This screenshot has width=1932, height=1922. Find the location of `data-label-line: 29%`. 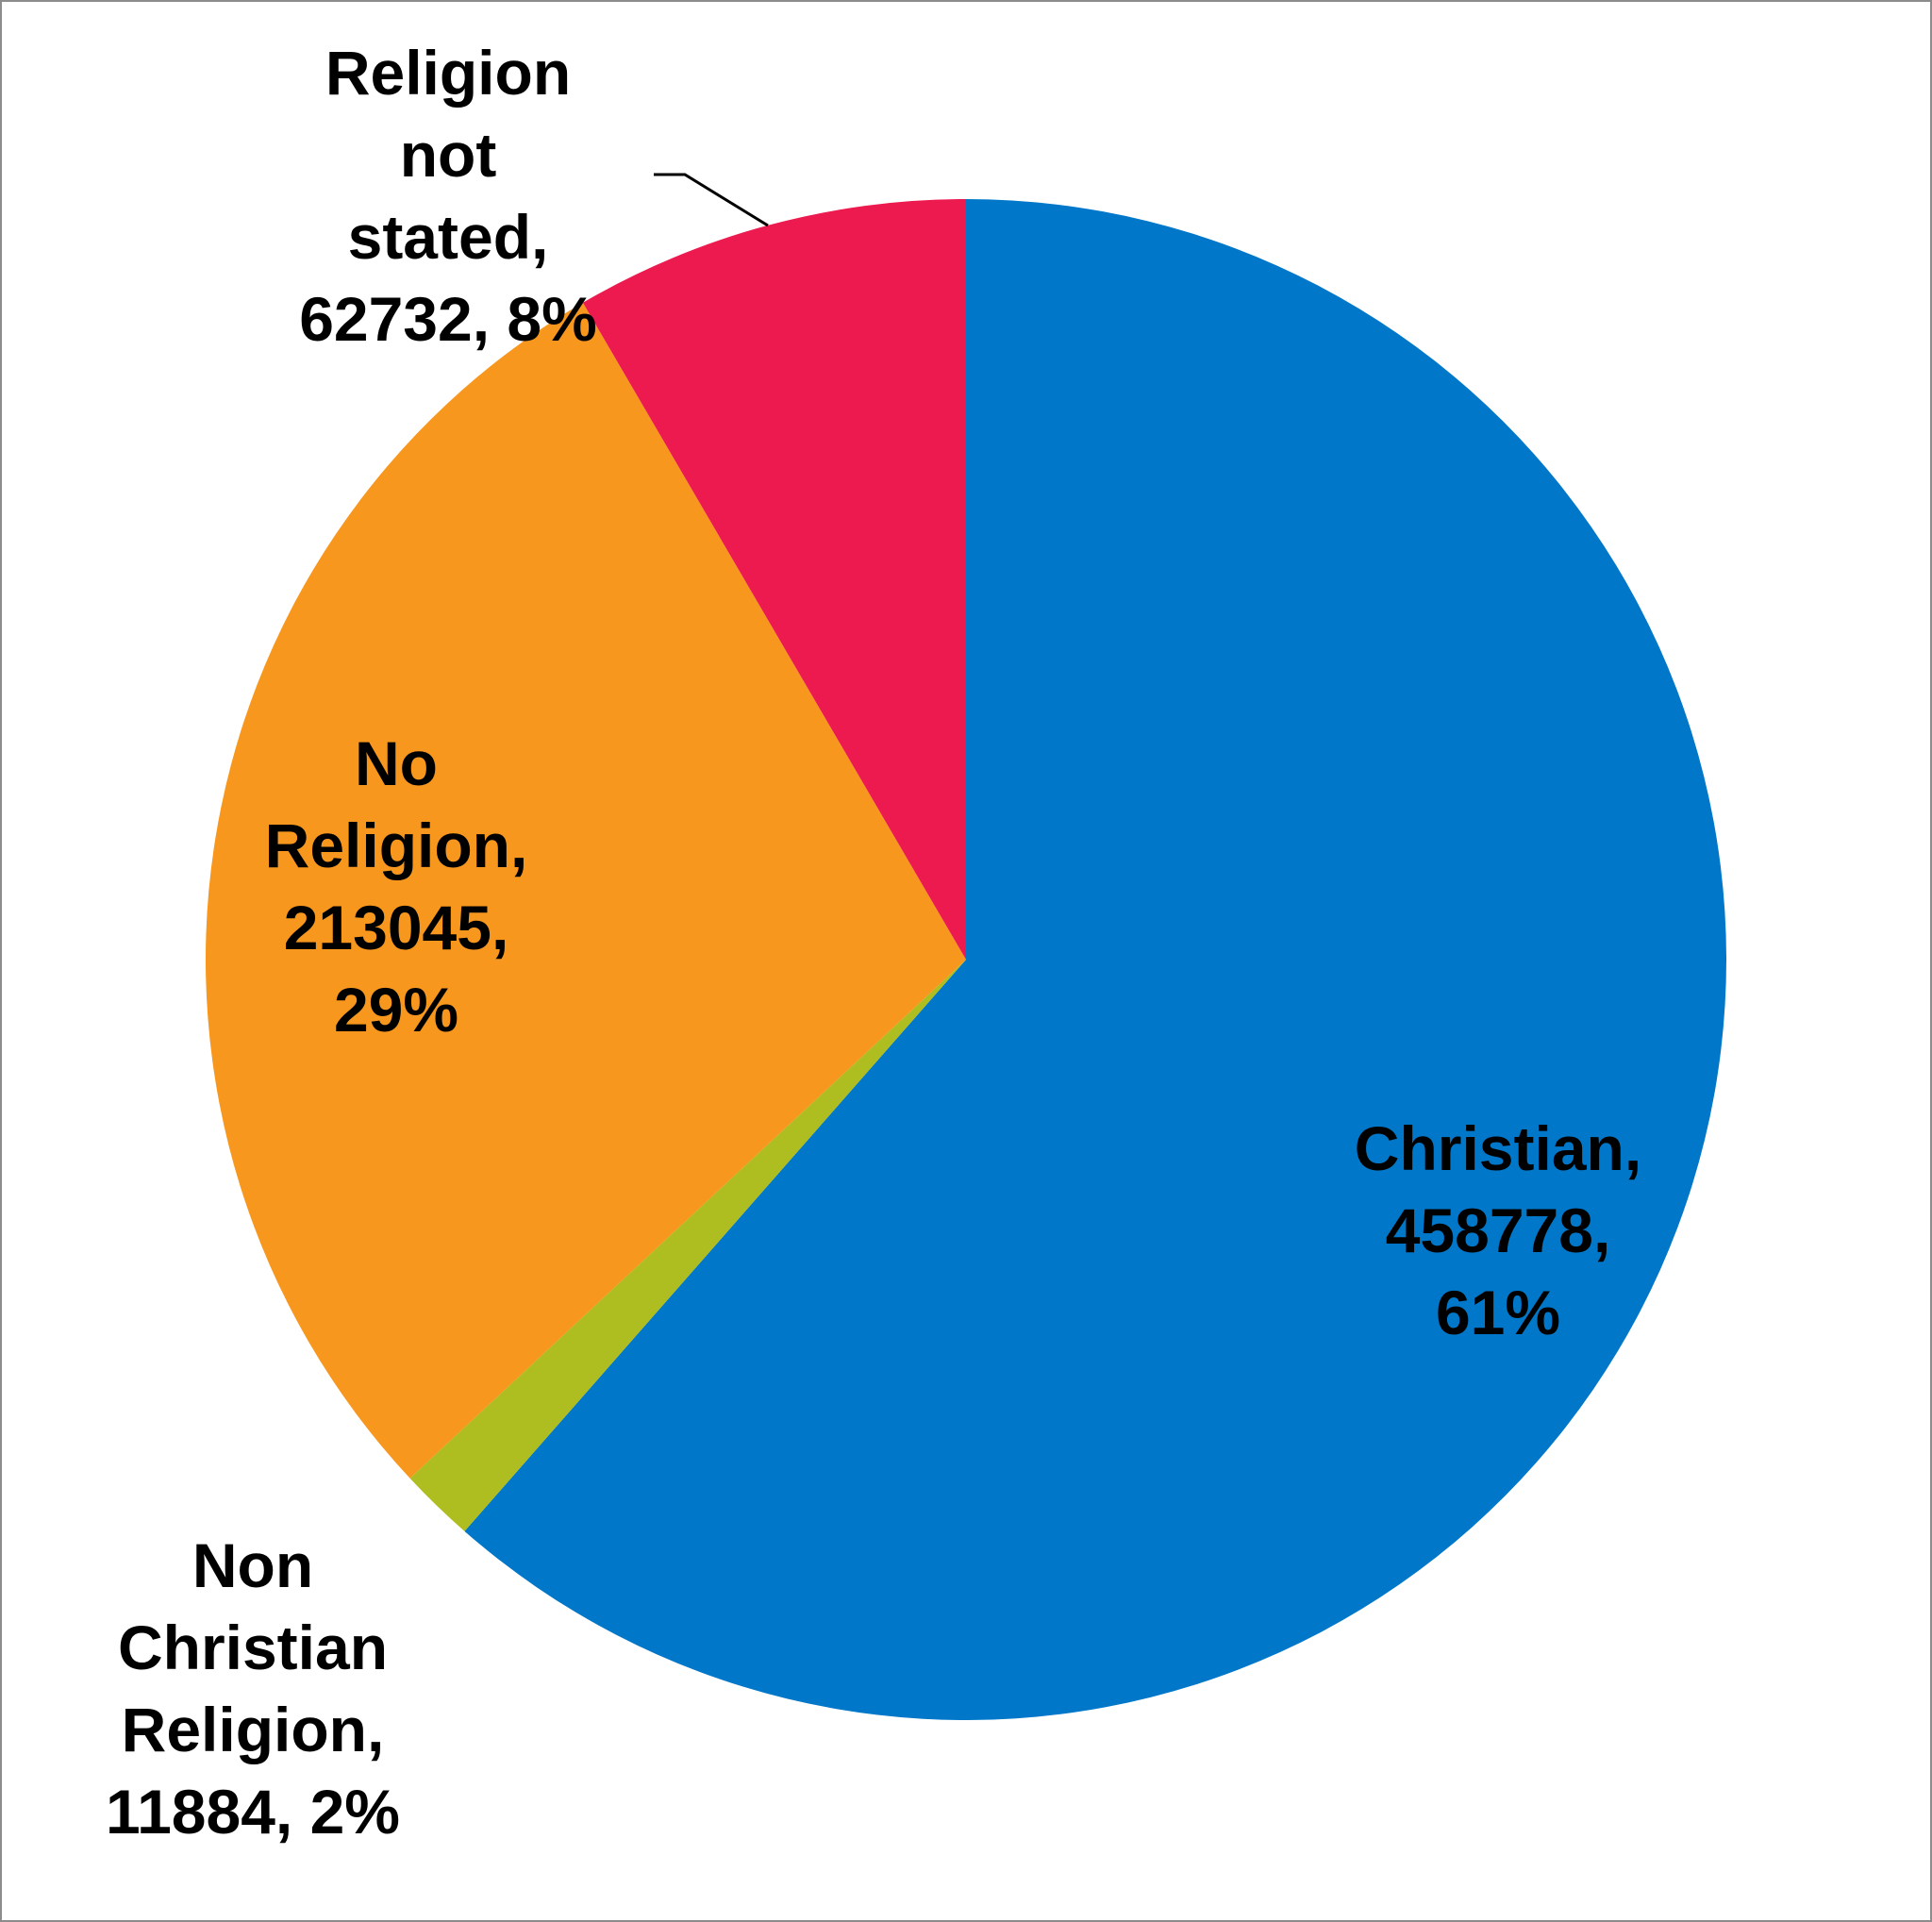

data-label-line: 29% is located at coordinates (396, 1010).